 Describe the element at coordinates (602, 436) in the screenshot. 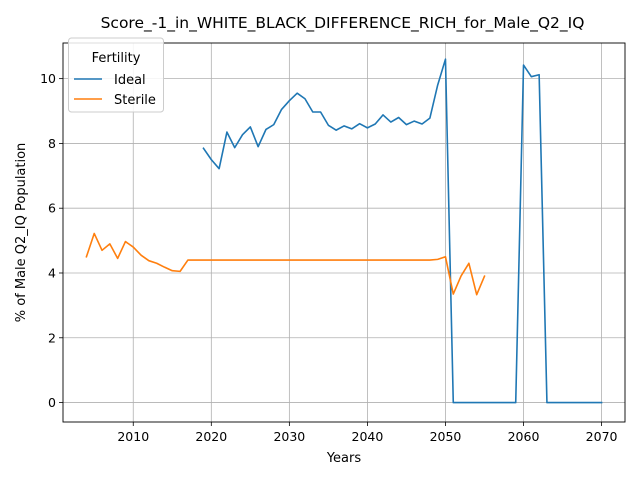

I see `x-tick-label: 2070` at that location.